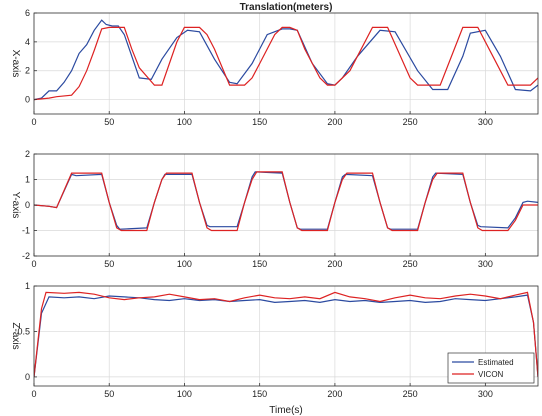  I want to click on legend-box, so click(491, 368).